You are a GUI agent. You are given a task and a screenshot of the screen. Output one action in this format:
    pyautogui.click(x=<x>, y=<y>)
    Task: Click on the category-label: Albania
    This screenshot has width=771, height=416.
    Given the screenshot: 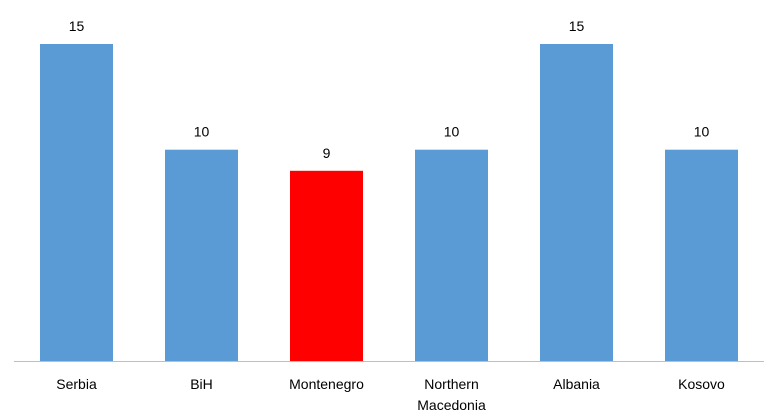 What is the action you would take?
    pyautogui.click(x=576, y=384)
    